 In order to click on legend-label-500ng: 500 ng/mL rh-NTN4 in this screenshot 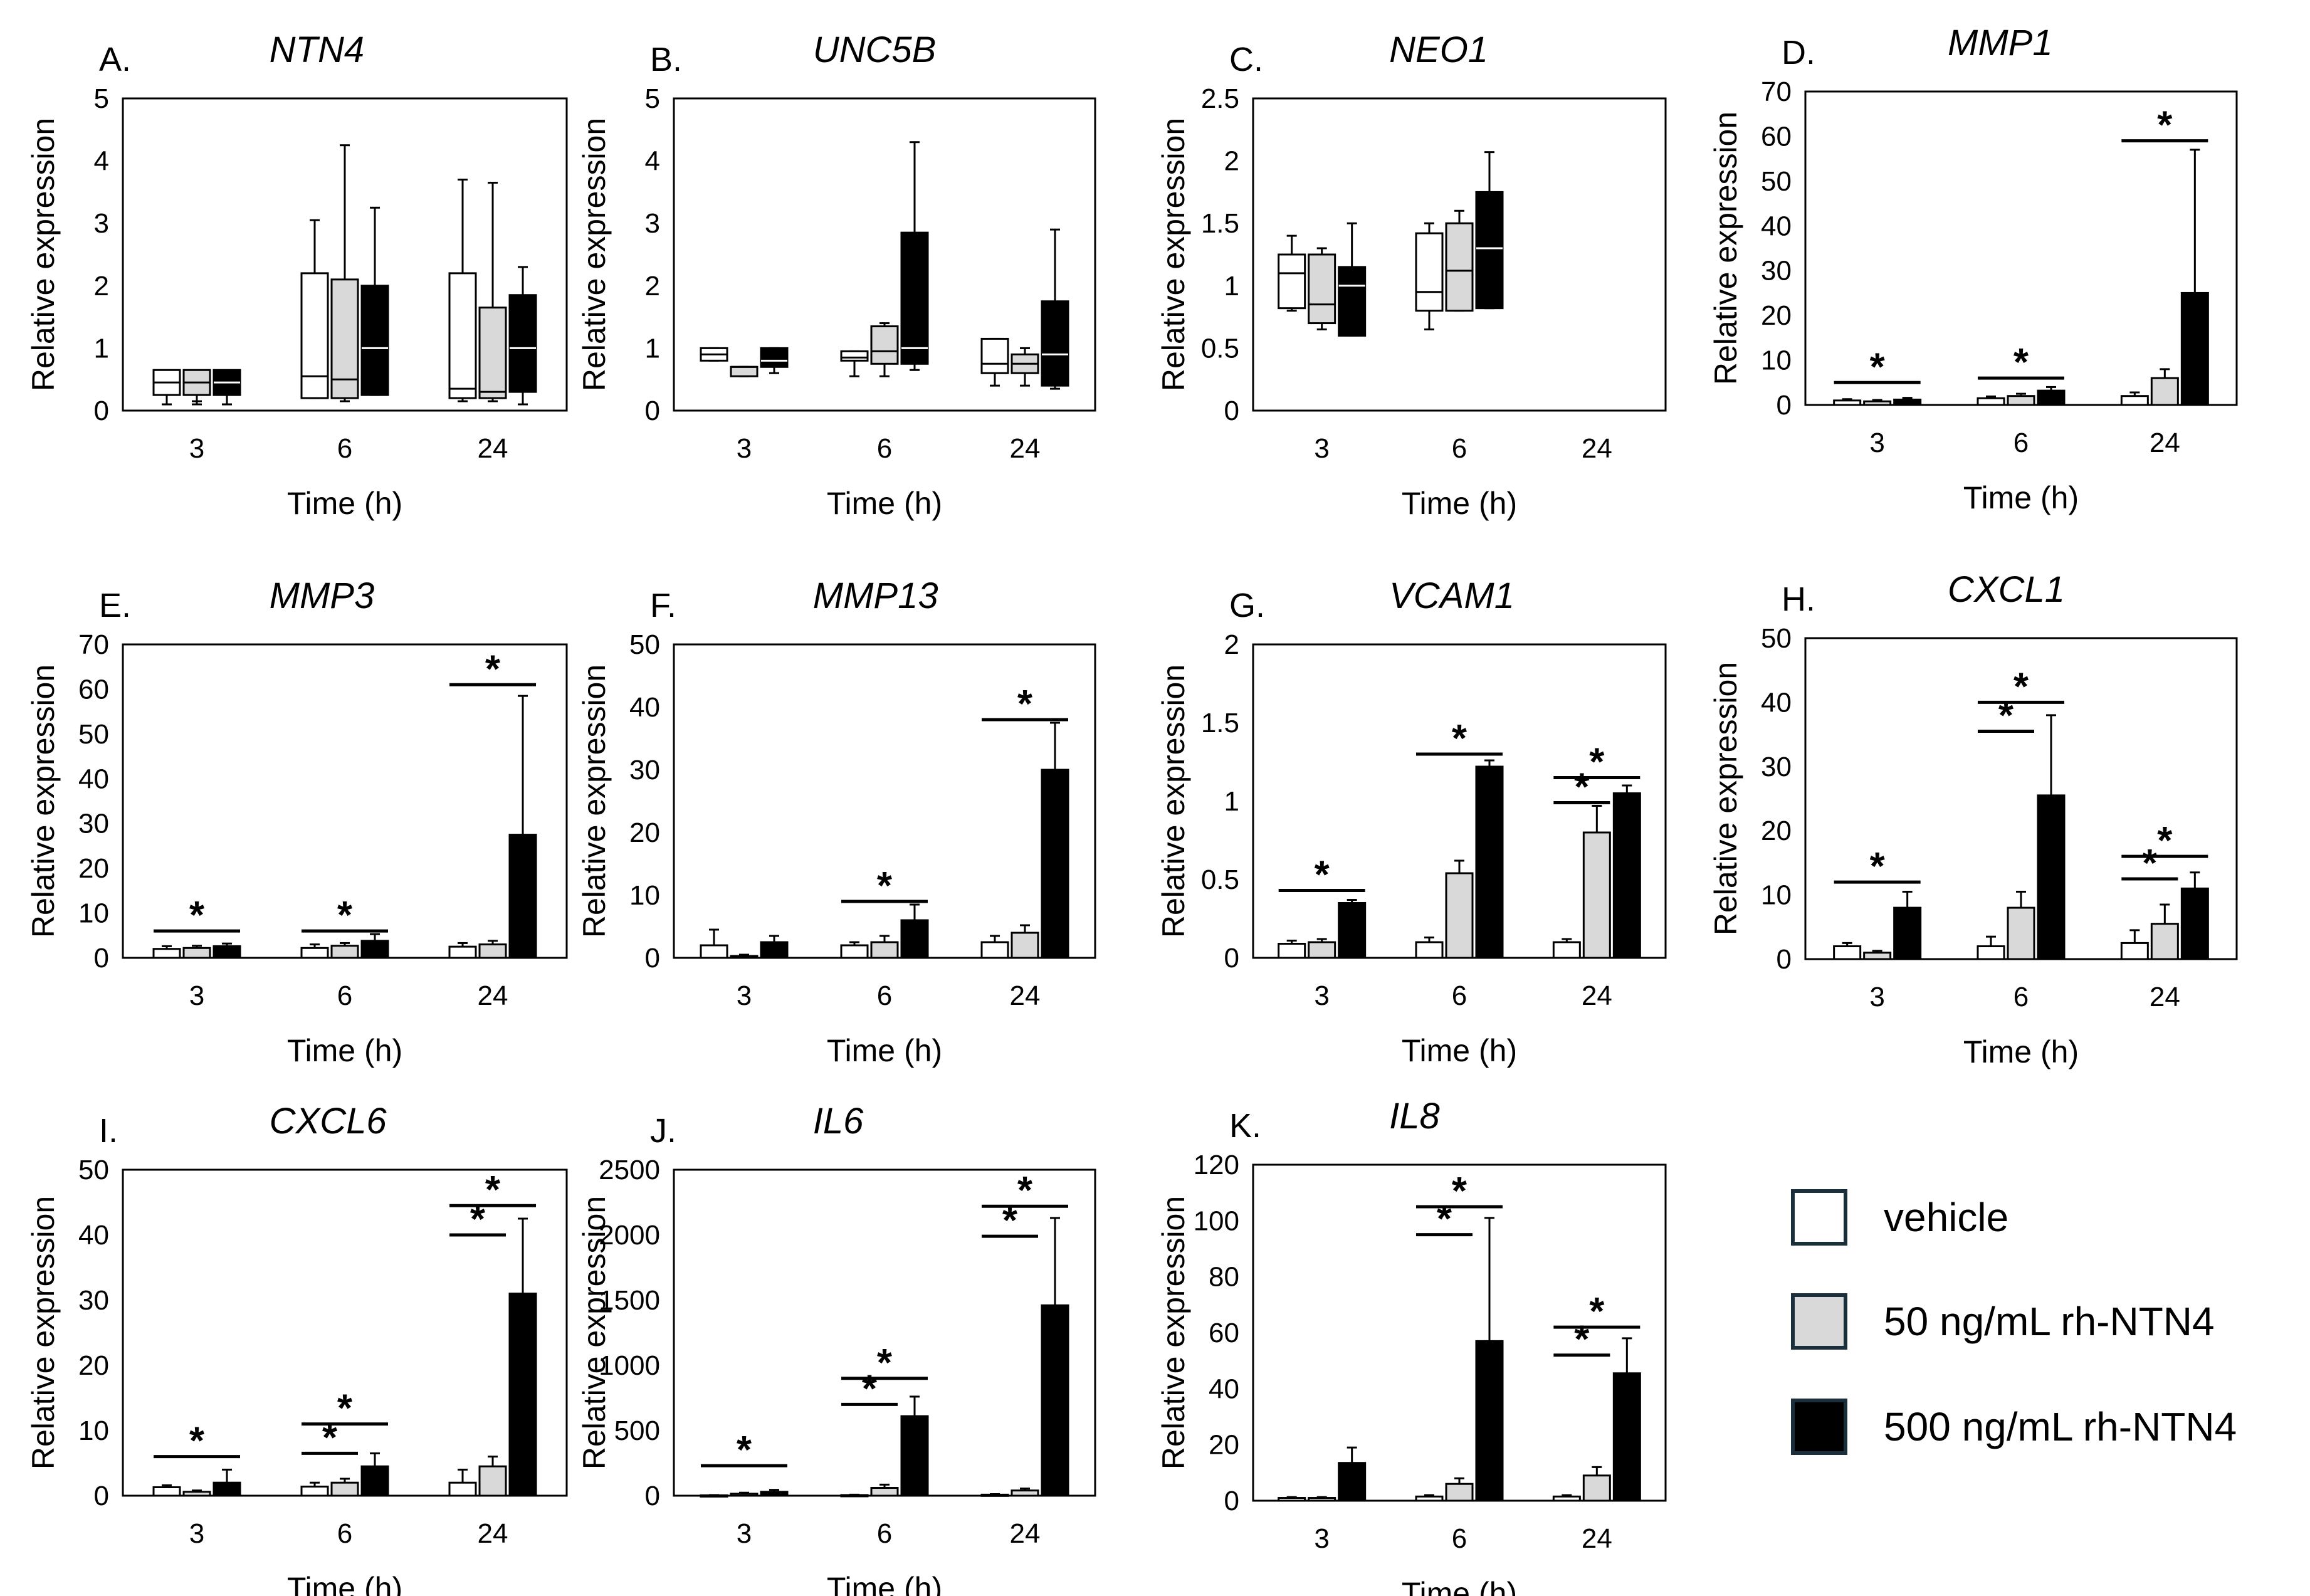, I will do `click(2060, 1427)`.